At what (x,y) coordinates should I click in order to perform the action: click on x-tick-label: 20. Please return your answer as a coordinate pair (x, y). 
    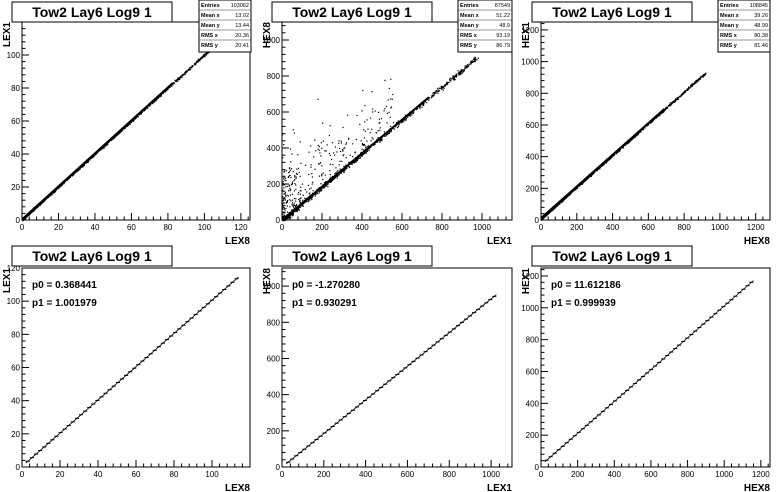
    Looking at the image, I should click on (58, 227).